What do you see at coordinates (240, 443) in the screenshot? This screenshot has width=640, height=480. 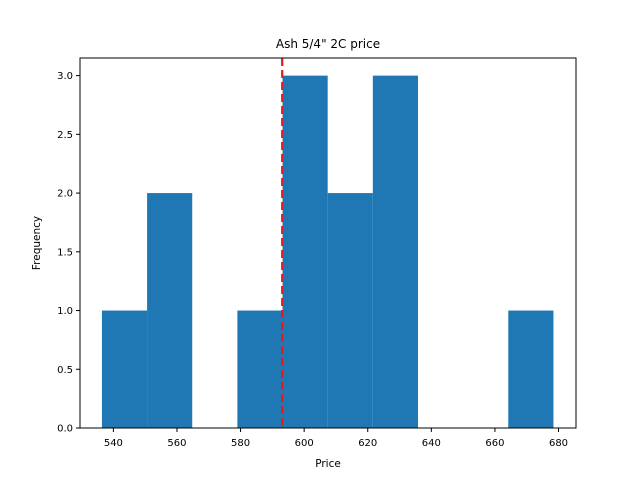 I see `x-tick-label: 580` at bounding box center [240, 443].